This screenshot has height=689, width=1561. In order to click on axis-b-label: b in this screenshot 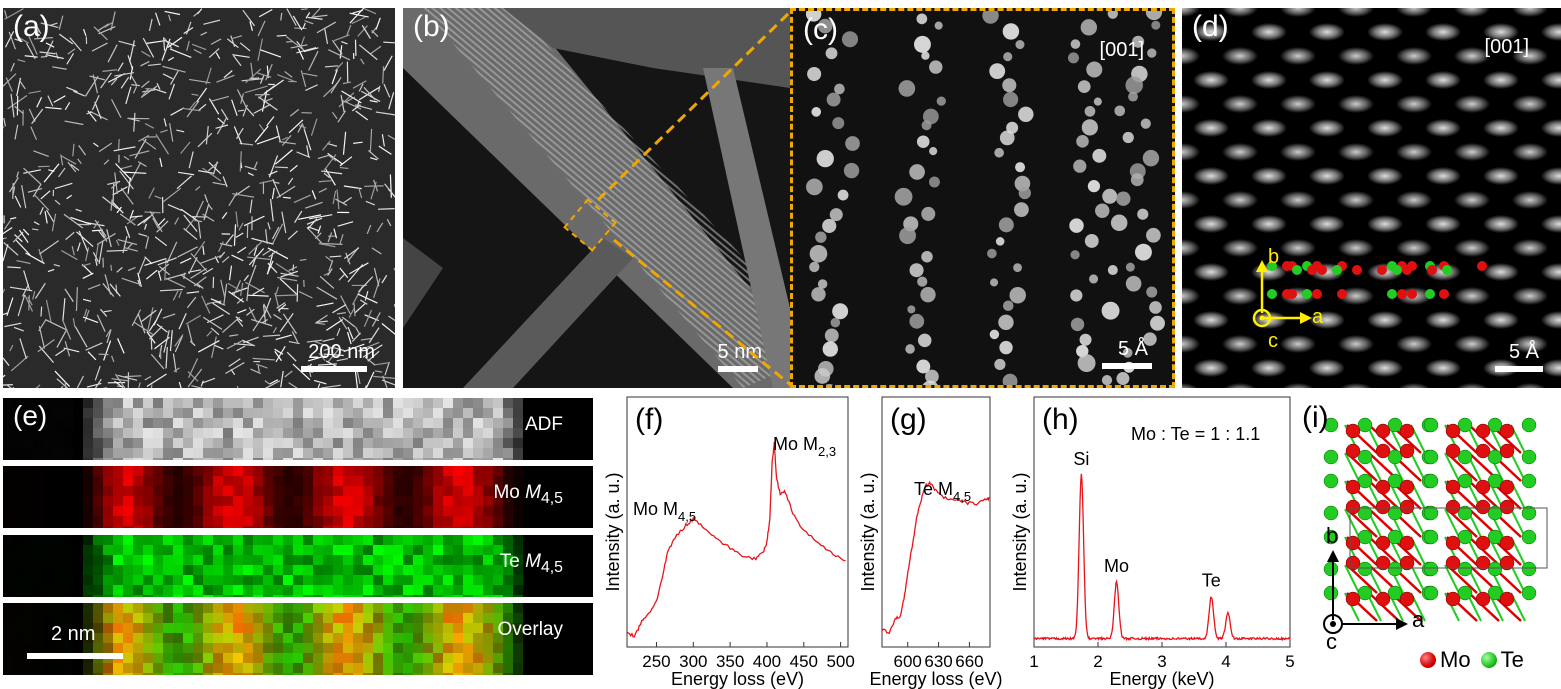, I will do `click(1332, 535)`.